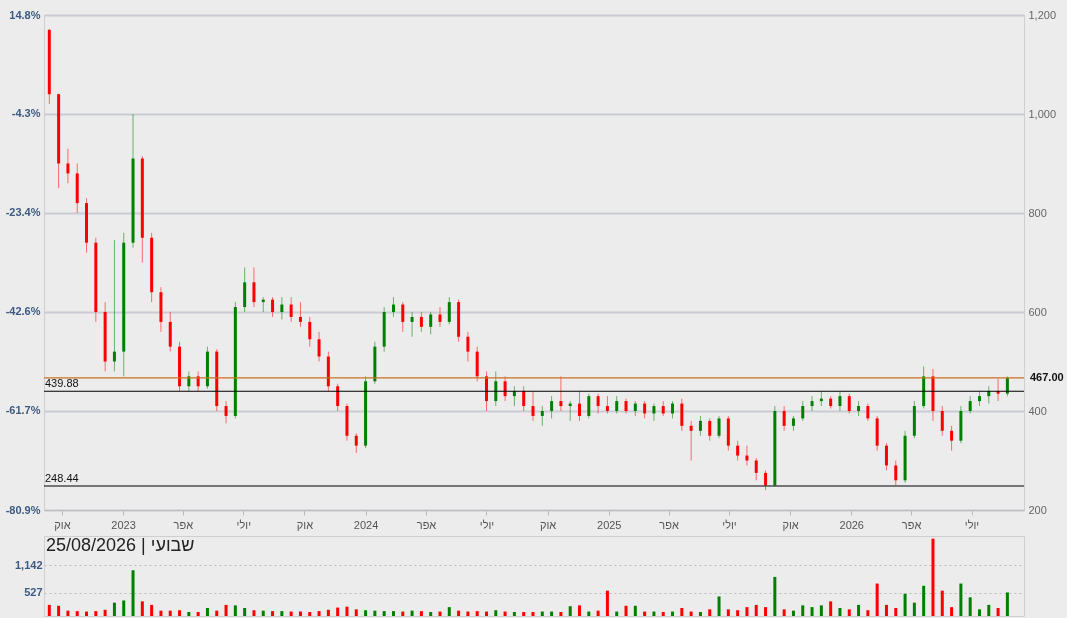 This screenshot has height=618, width=1068. What do you see at coordinates (1047, 376) in the screenshot?
I see `ref-line-label: 467.00` at bounding box center [1047, 376].